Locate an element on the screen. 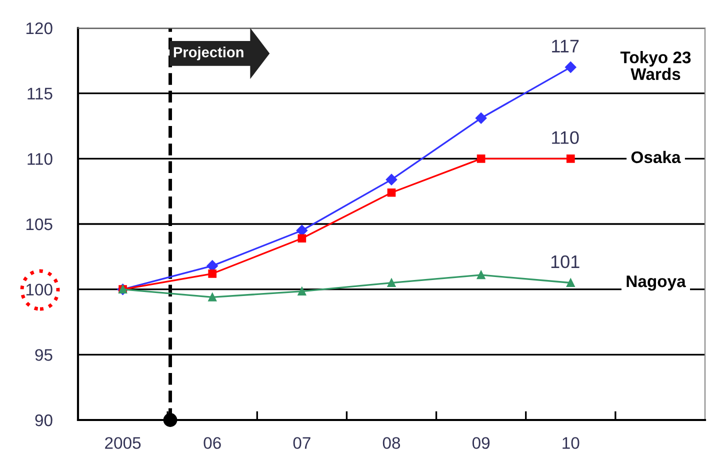 The height and width of the screenshot is (470, 709). y-tick-label: 105 is located at coordinates (39, 224).